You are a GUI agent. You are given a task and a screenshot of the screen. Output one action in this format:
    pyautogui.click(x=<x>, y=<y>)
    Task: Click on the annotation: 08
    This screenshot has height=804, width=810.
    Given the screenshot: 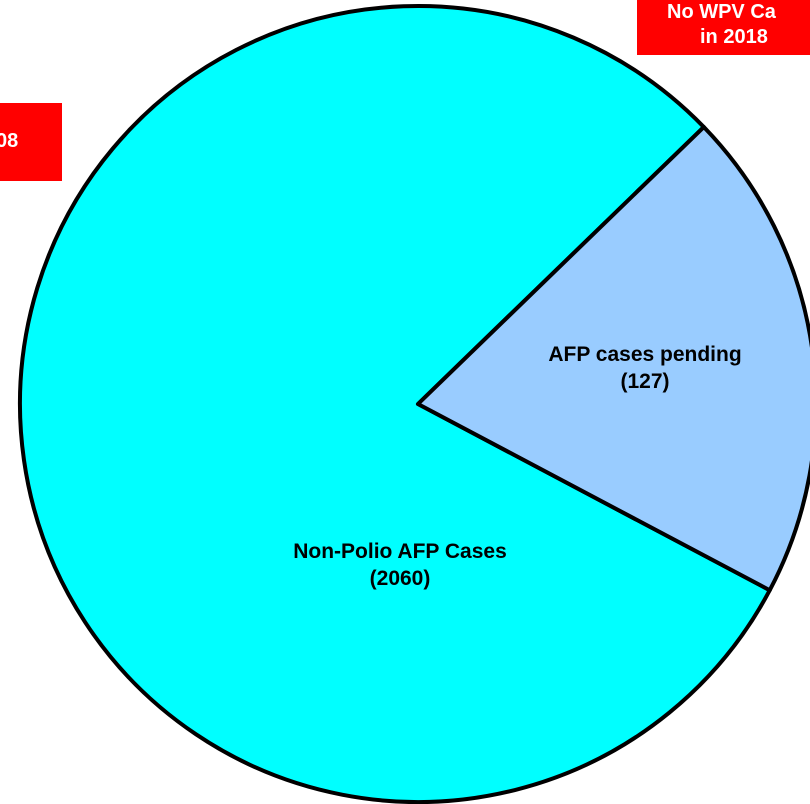 What is the action you would take?
    pyautogui.click(x=9, y=141)
    